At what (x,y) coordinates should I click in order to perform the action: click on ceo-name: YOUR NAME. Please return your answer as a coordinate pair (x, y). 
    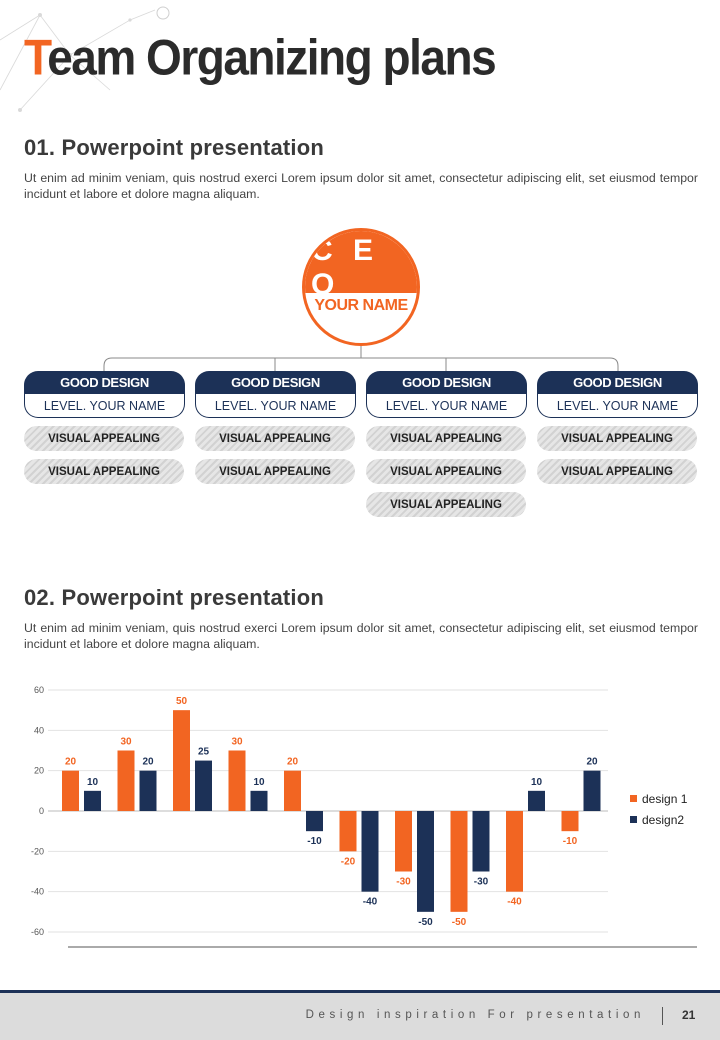
    Looking at the image, I should click on (361, 305).